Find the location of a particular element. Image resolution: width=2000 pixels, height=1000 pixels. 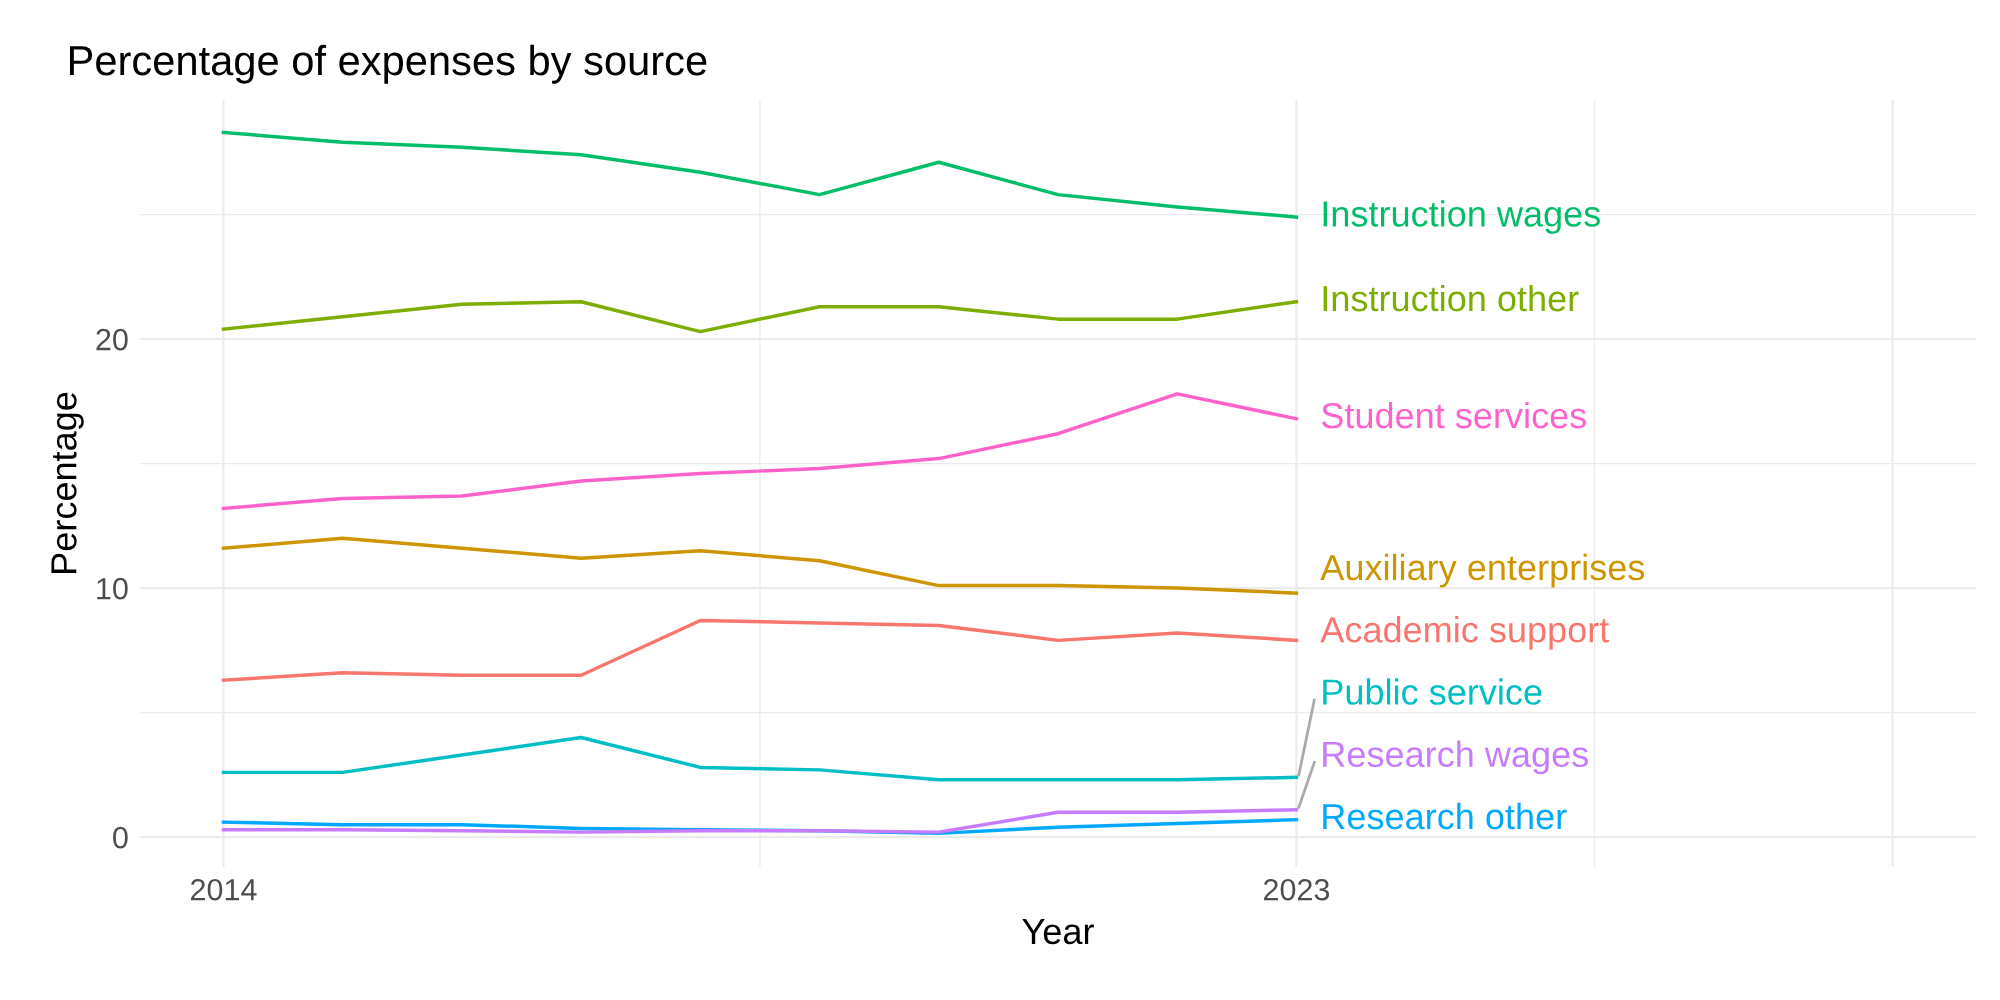

x-axis-title: Year is located at coordinates (1058, 932).